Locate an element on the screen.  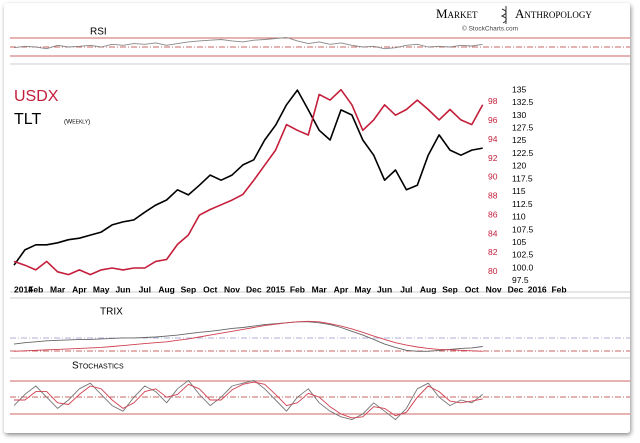
x-tick-label: 2014 is located at coordinates (23, 289).